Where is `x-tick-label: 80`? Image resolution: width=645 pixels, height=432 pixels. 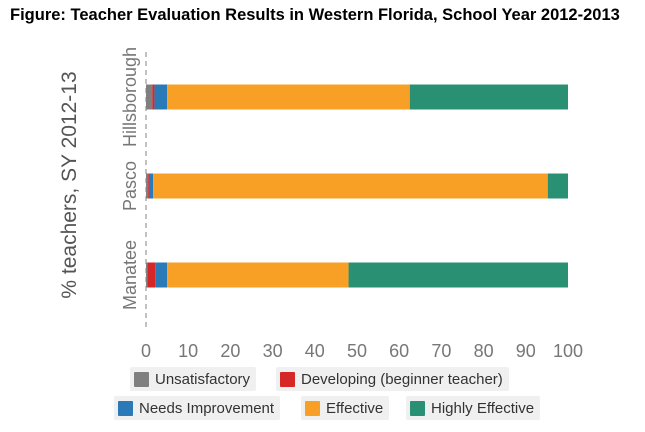
x-tick-label: 80 is located at coordinates (484, 351).